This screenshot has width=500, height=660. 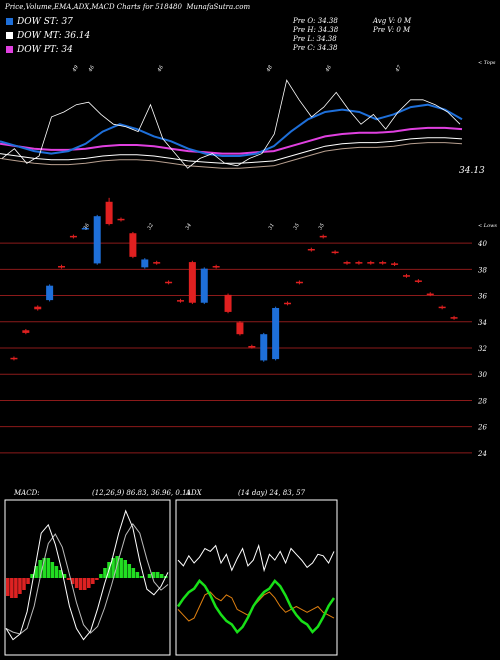 I want to click on legend-dow-pt: DOW PT: 34, so click(x=39, y=50).